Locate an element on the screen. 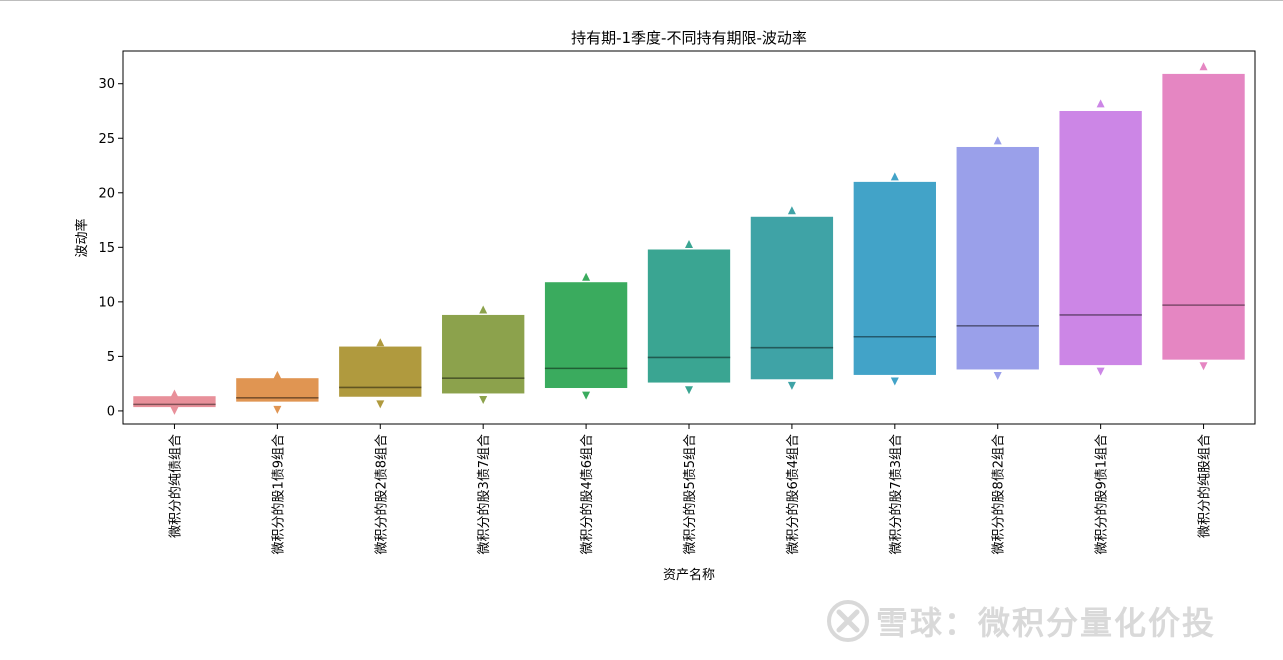 This screenshot has height=660, width=1283. y-tick-label: 15 is located at coordinates (106, 248).